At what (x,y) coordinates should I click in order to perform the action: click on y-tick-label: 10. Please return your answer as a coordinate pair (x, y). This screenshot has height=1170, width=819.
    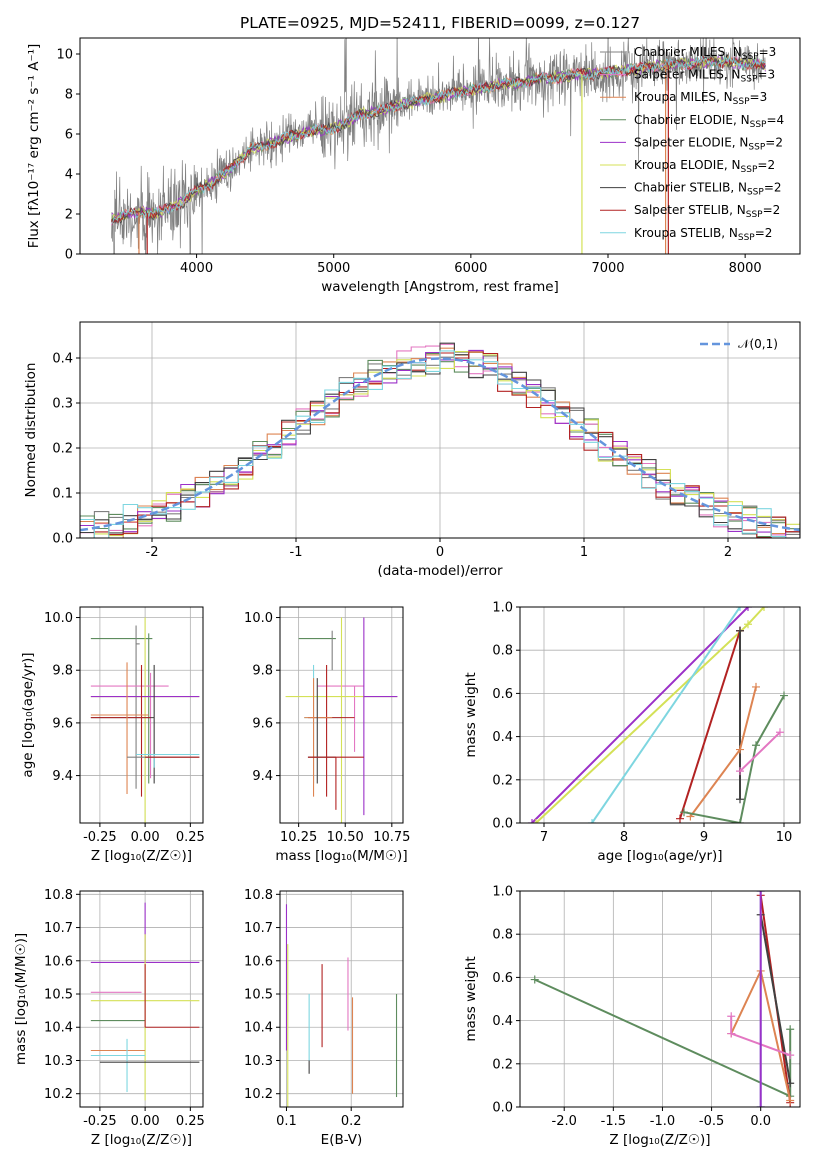
    Looking at the image, I should click on (64, 55).